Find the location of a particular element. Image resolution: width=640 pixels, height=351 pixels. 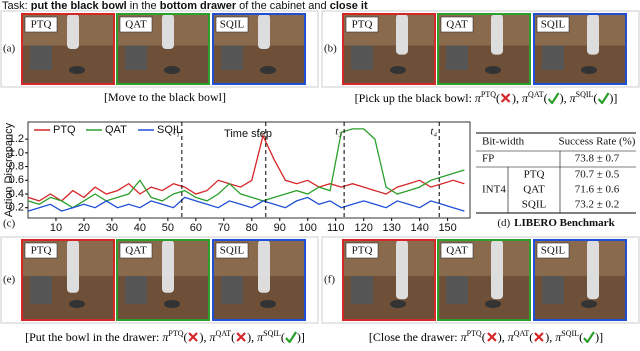

legend-label: SQIL is located at coordinates (169, 130).